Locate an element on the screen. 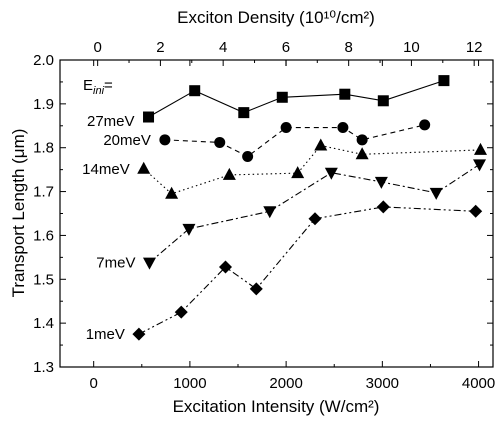 The width and height of the screenshot is (497, 423). legend-heading: Eini= is located at coordinates (98, 87).